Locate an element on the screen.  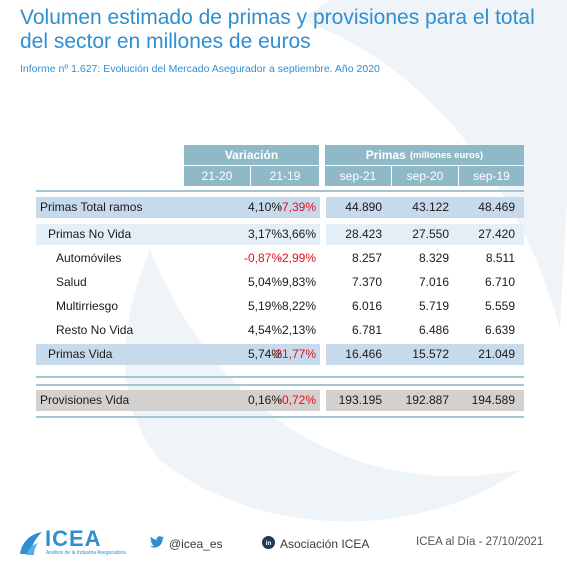
primas-sep-19: 6.639 is located at coordinates (499, 330).